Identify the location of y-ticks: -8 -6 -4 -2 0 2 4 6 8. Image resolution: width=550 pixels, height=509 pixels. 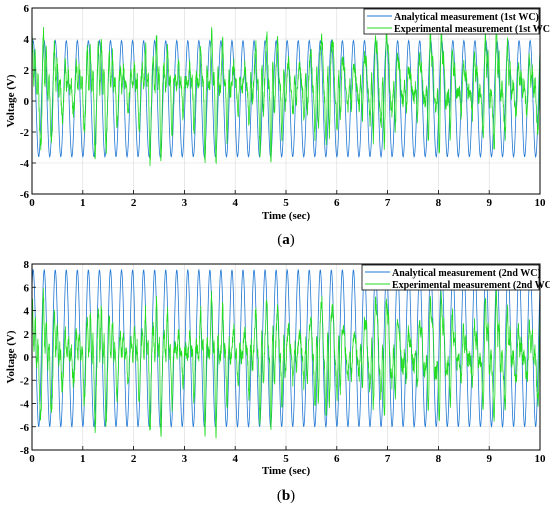
(28, 358).